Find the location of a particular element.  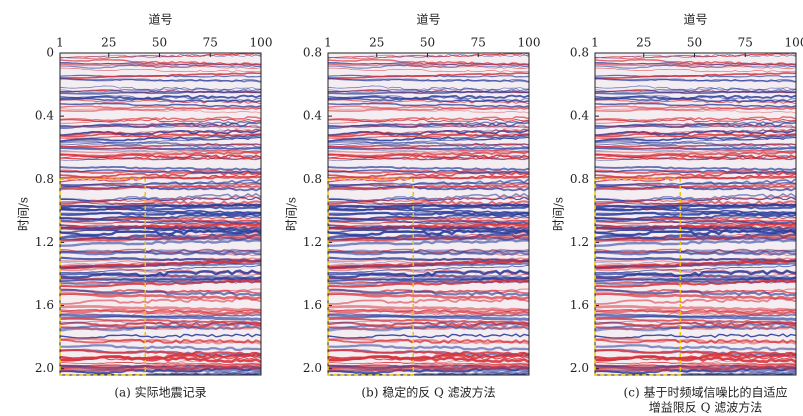

y-tick-label: 0.8 is located at coordinates (312, 53).